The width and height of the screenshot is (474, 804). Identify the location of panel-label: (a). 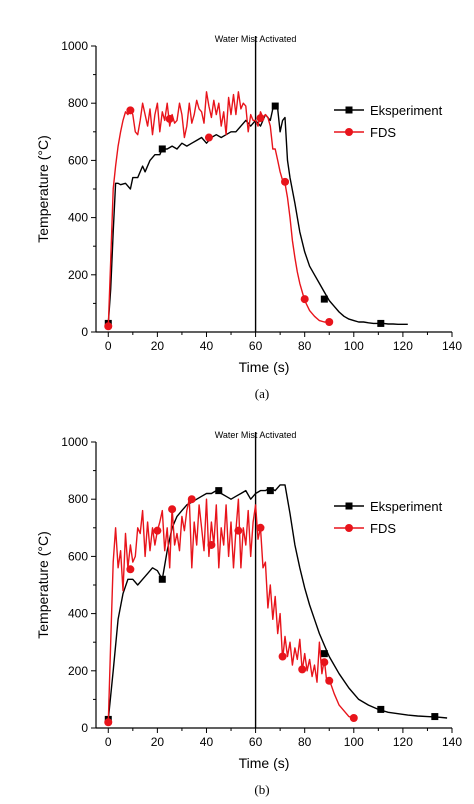
(262, 393).